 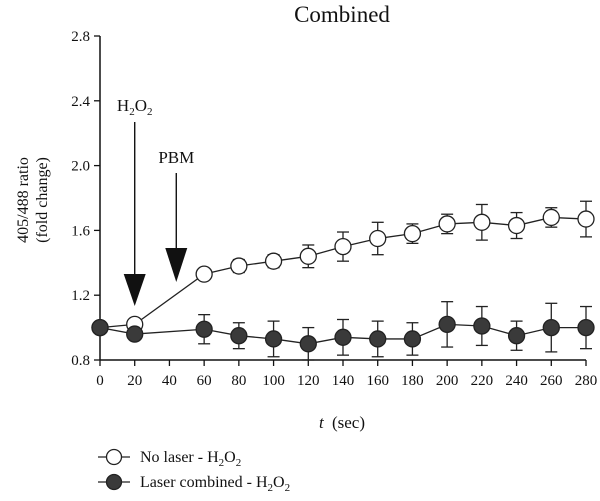 I want to click on annotation-pbm-arrow-head, so click(x=176, y=265).